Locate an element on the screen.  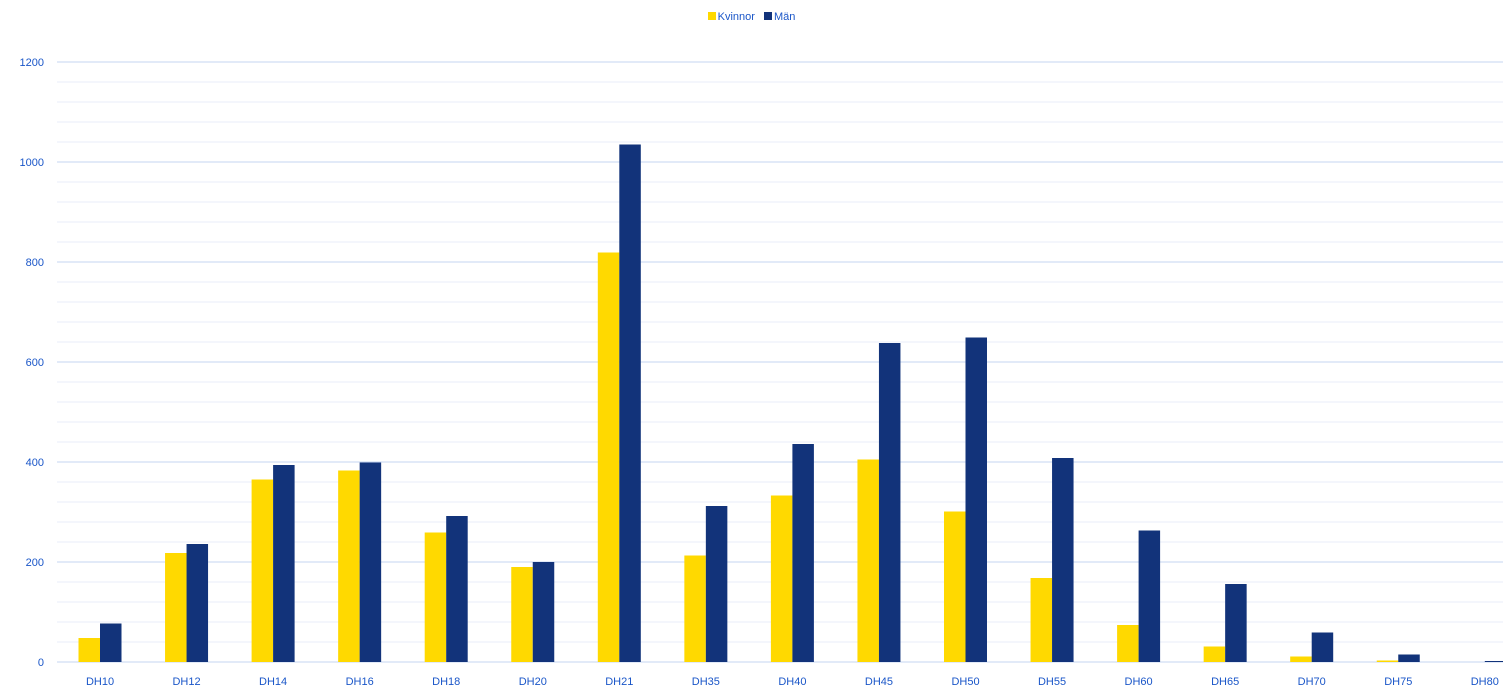
x-tick-label: DH50 is located at coordinates (965, 681).